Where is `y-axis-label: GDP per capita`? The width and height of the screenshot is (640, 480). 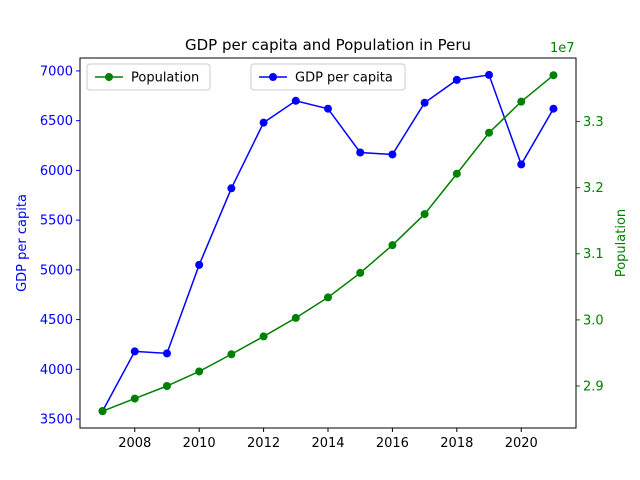 y-axis-label: GDP per capita is located at coordinates (22, 243).